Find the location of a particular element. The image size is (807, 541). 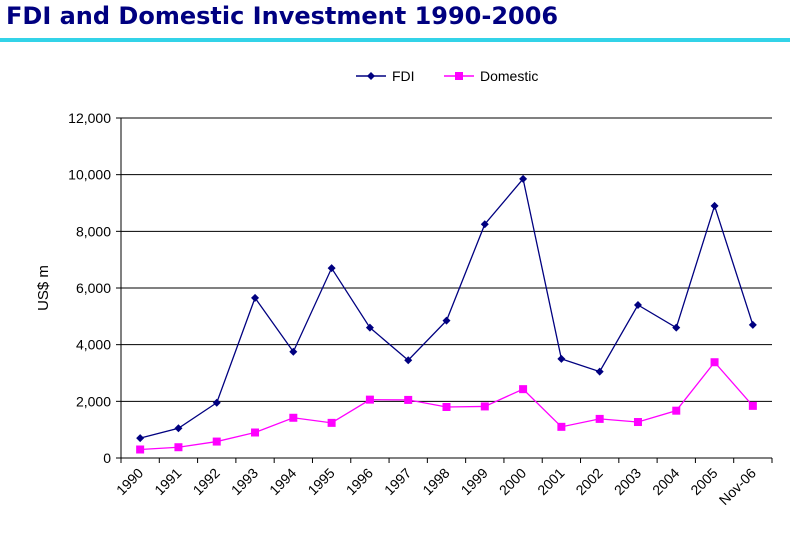

x-tick-label: 1992 is located at coordinates (206, 481).